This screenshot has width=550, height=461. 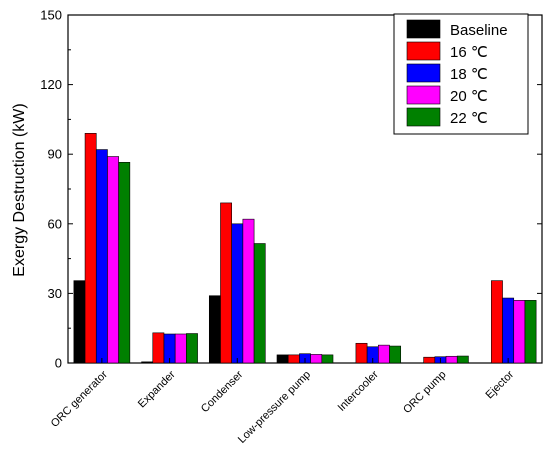 I want to click on y-tick-label: 120, so click(x=51, y=84).